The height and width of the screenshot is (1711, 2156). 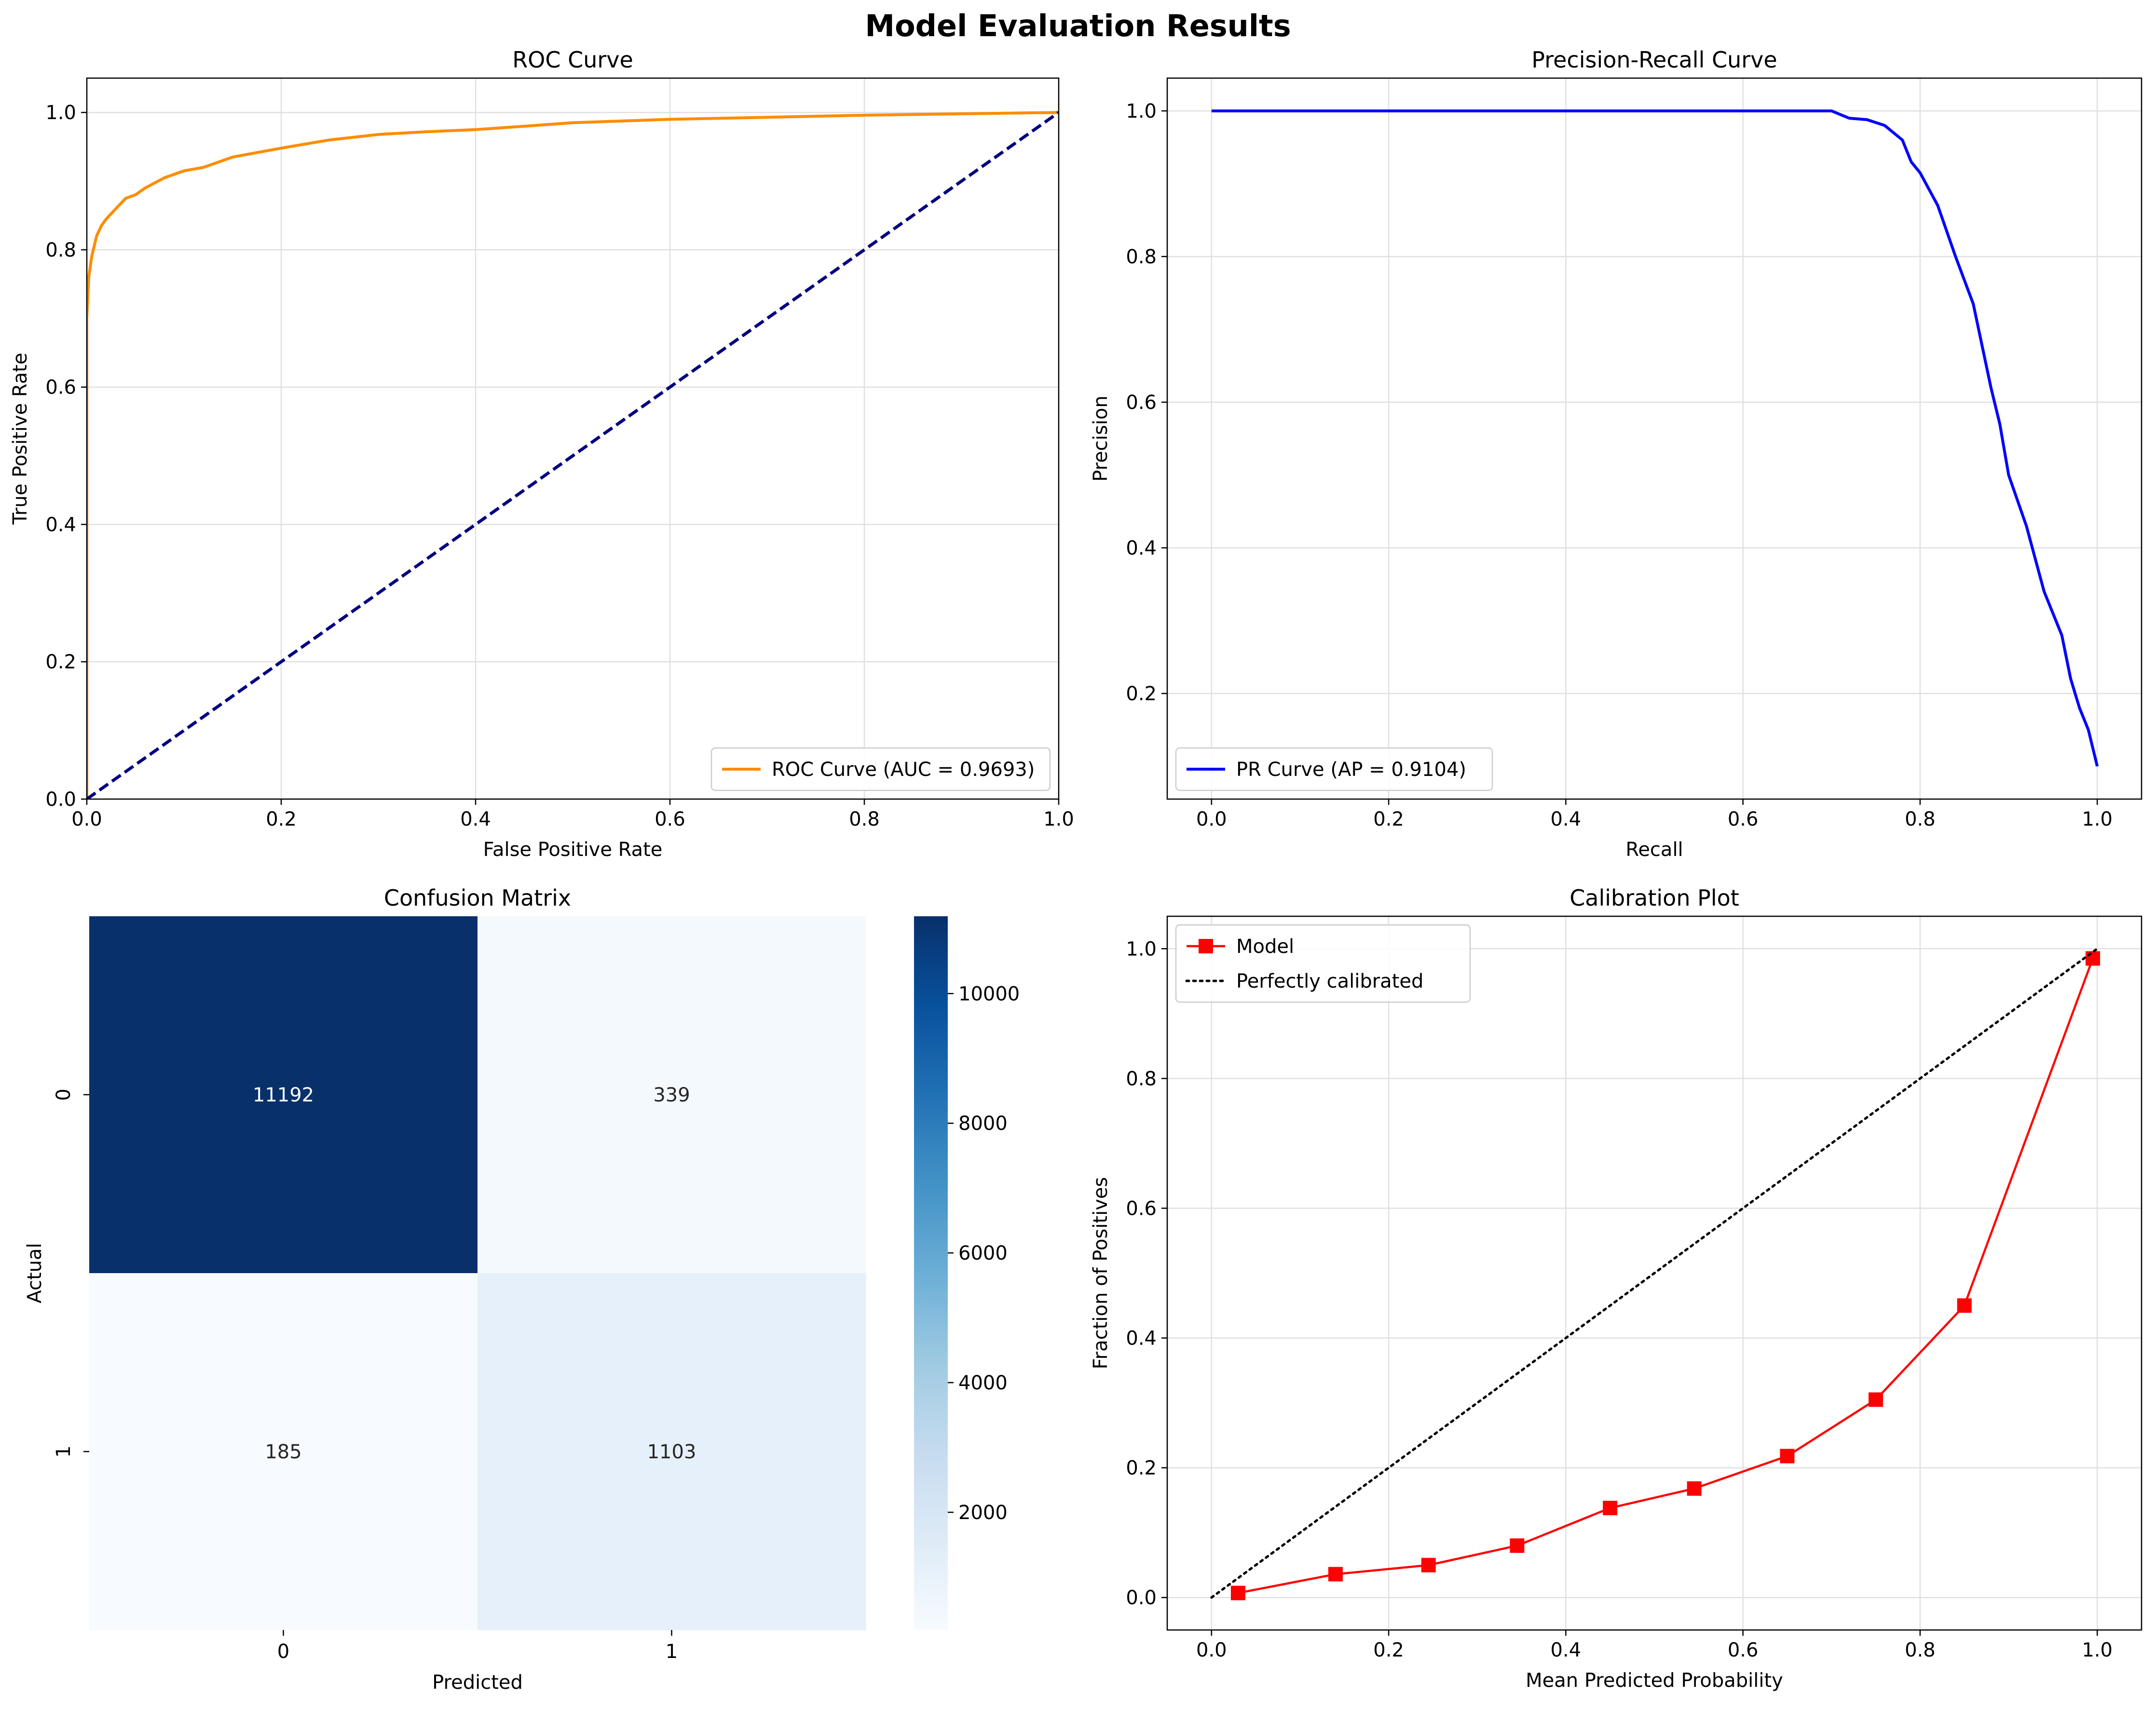 What do you see at coordinates (983, 1253) in the screenshot?
I see `colorbar-tick-label: 6000` at bounding box center [983, 1253].